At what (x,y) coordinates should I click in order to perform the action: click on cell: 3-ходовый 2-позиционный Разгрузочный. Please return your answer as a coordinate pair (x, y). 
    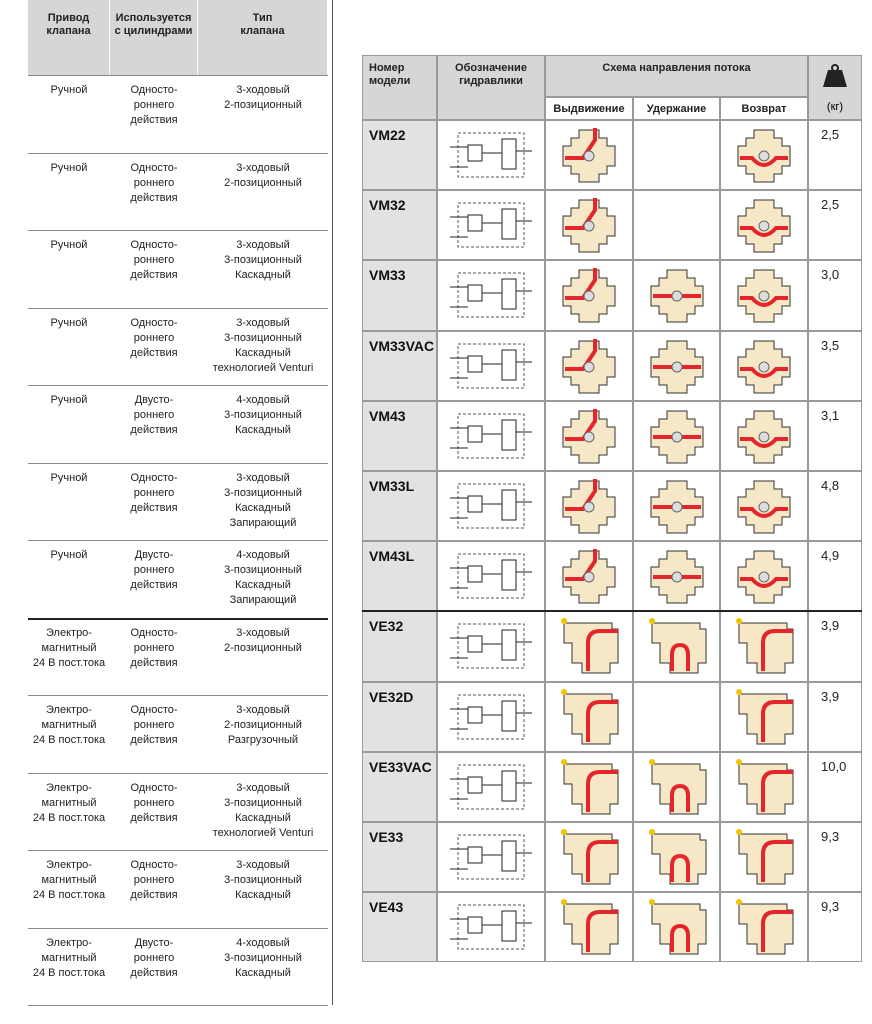
    Looking at the image, I should click on (263, 725).